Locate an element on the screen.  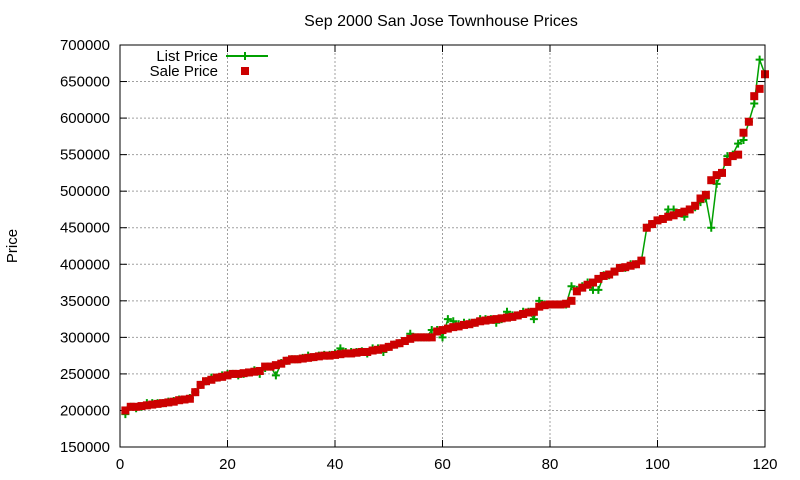
x-tick-label: 100 is located at coordinates (657, 464).